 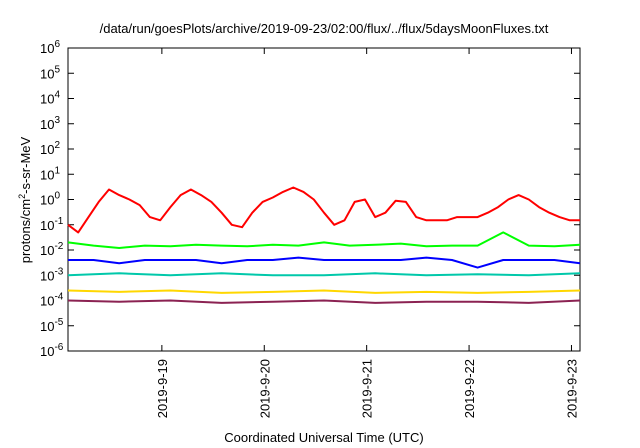 What do you see at coordinates (25, 231) in the screenshot?
I see `y-axis-label-text: protons/cm` at bounding box center [25, 231].